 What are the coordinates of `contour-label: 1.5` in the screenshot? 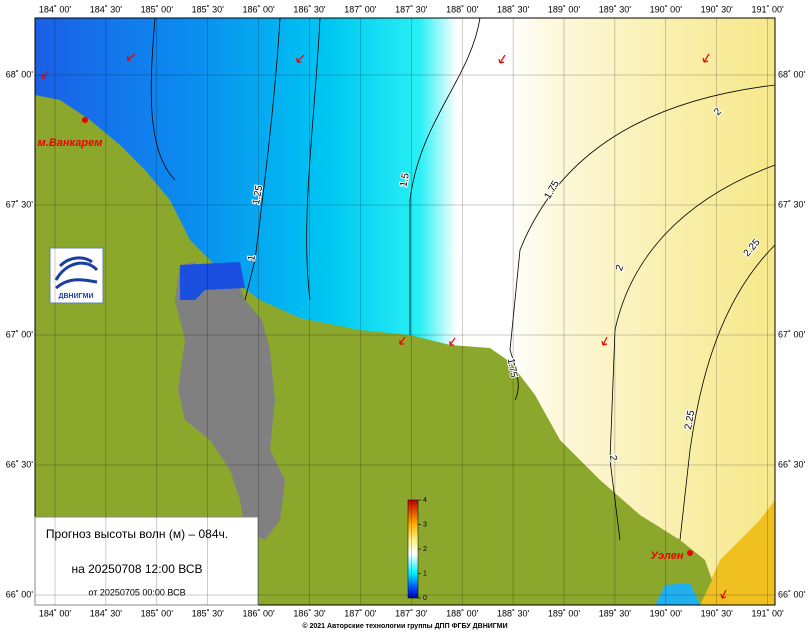 It's located at (405, 180).